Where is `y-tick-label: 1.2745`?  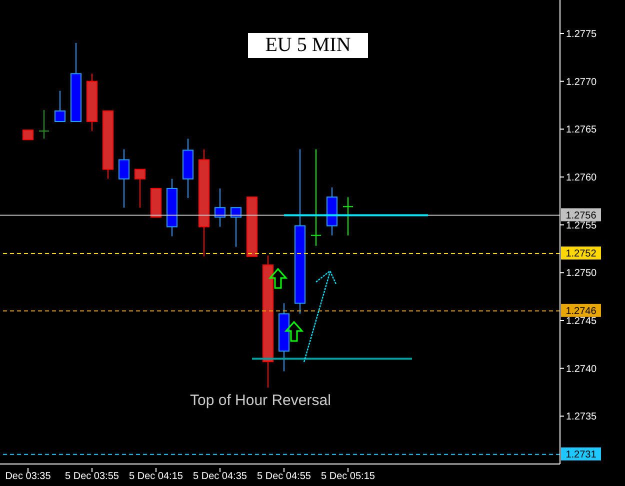
y-tick-label: 1.2745 is located at coordinates (582, 322).